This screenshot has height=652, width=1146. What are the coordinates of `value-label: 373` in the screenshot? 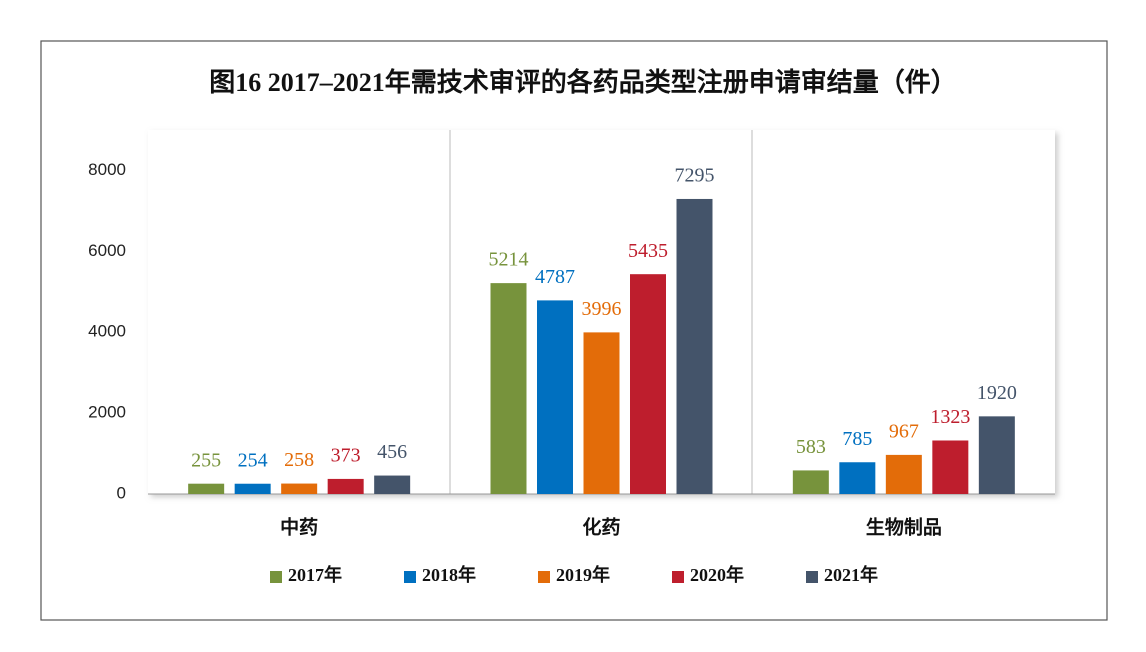 It's located at (346, 456).